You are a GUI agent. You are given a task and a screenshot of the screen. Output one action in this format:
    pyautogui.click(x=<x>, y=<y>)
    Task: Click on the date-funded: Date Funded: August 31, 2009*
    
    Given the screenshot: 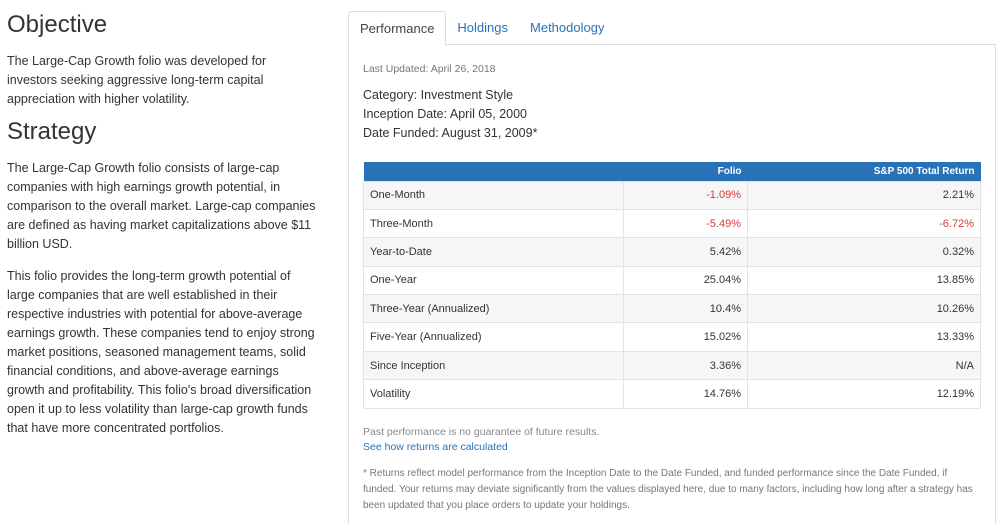 What is the action you would take?
    pyautogui.click(x=450, y=133)
    